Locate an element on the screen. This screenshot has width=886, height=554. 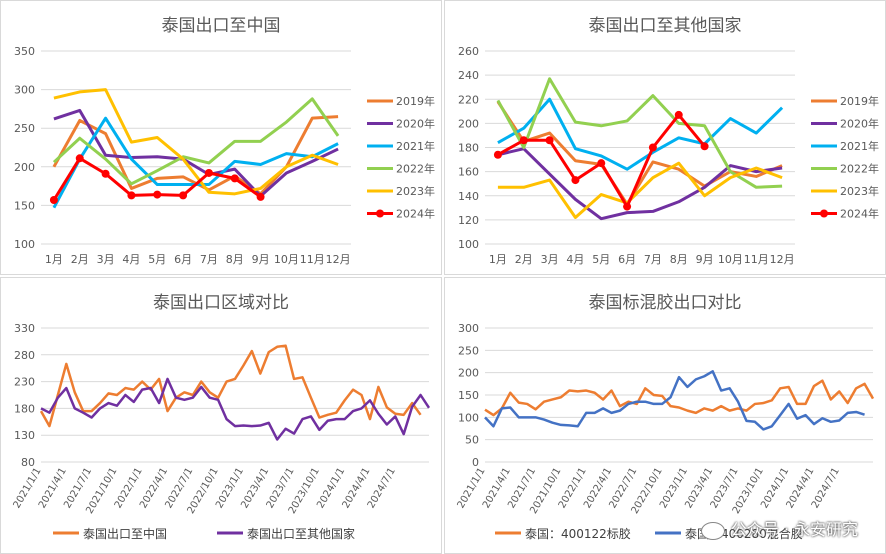
watermark: 公众号 · 永安研究 is located at coordinates (779, 528).